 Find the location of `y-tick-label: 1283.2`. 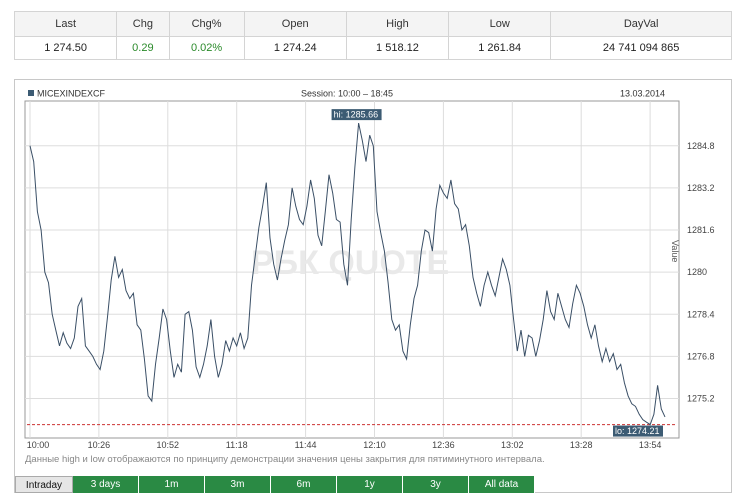

y-tick-label: 1283.2 is located at coordinates (701, 188).